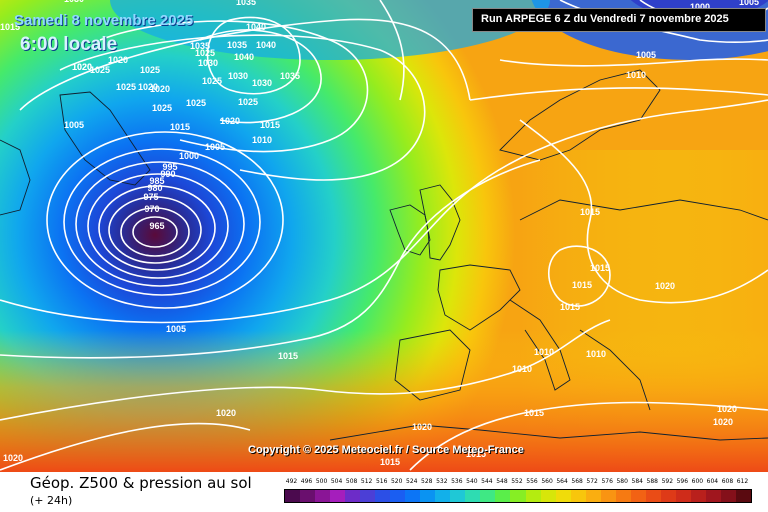 The width and height of the screenshot is (768, 512). What do you see at coordinates (151, 209) in the screenshot?
I see `isobar-label: 970` at bounding box center [151, 209].